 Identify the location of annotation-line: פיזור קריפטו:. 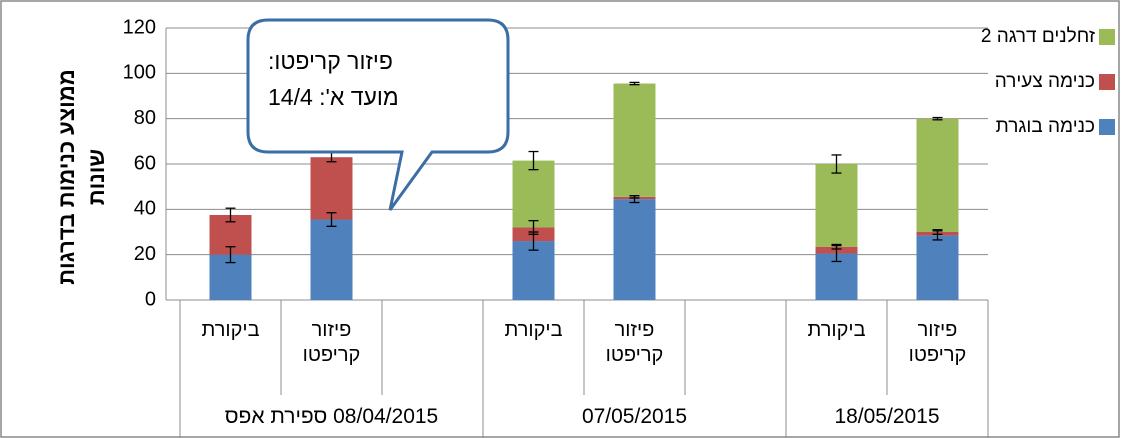
(330, 61).